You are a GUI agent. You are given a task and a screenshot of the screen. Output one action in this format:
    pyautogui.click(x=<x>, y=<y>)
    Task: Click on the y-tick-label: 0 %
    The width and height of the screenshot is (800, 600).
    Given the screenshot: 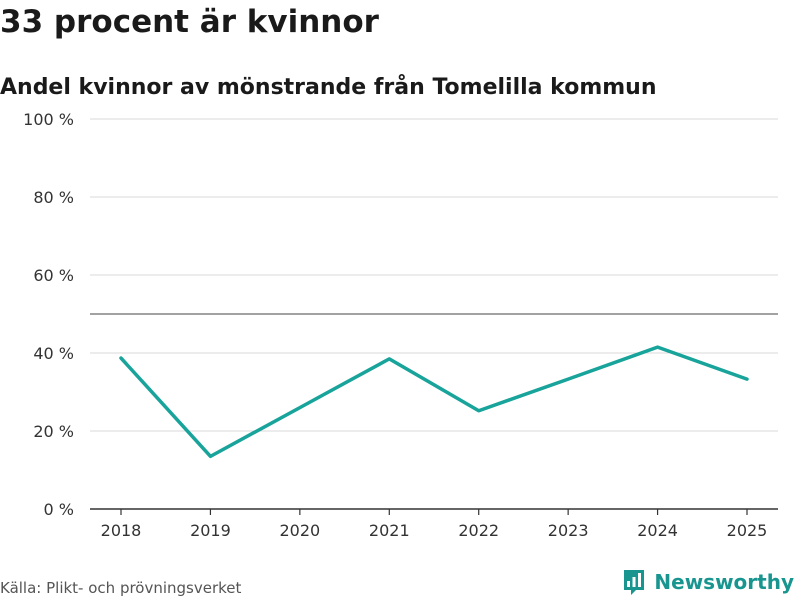 What is the action you would take?
    pyautogui.click(x=59, y=509)
    